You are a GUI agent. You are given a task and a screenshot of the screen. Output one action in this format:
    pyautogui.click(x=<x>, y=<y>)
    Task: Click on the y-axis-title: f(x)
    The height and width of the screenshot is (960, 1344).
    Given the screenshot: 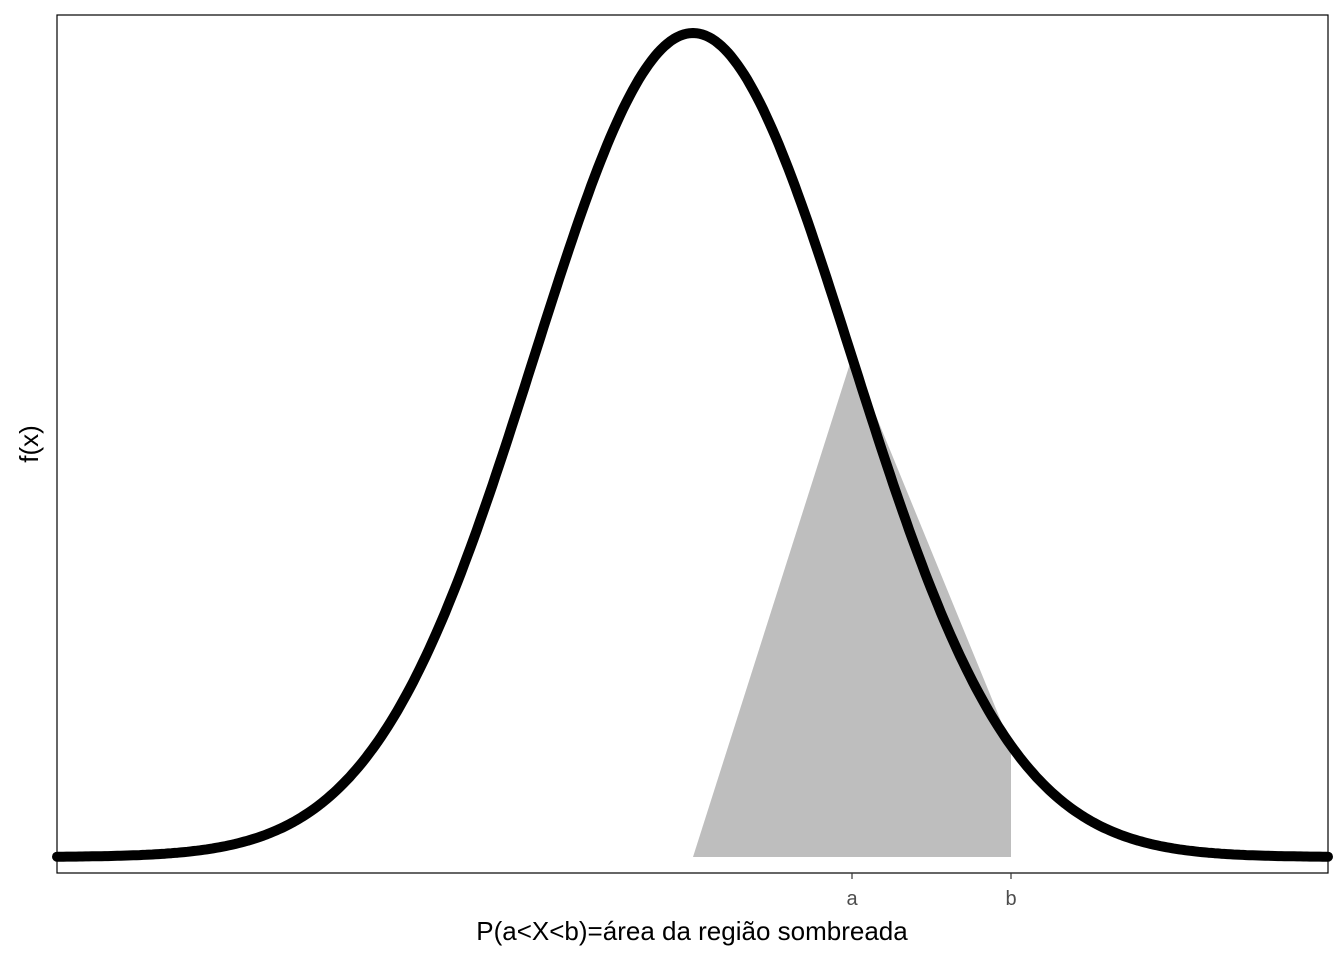 What is the action you would take?
    pyautogui.click(x=29, y=444)
    